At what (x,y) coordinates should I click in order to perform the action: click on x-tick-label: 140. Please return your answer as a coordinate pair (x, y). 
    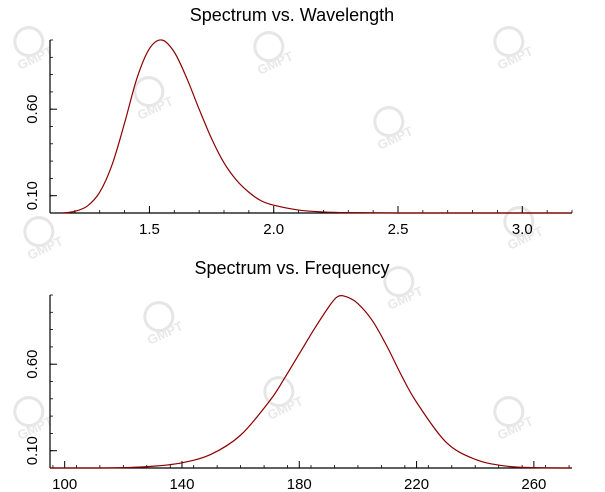
    Looking at the image, I should click on (181, 484).